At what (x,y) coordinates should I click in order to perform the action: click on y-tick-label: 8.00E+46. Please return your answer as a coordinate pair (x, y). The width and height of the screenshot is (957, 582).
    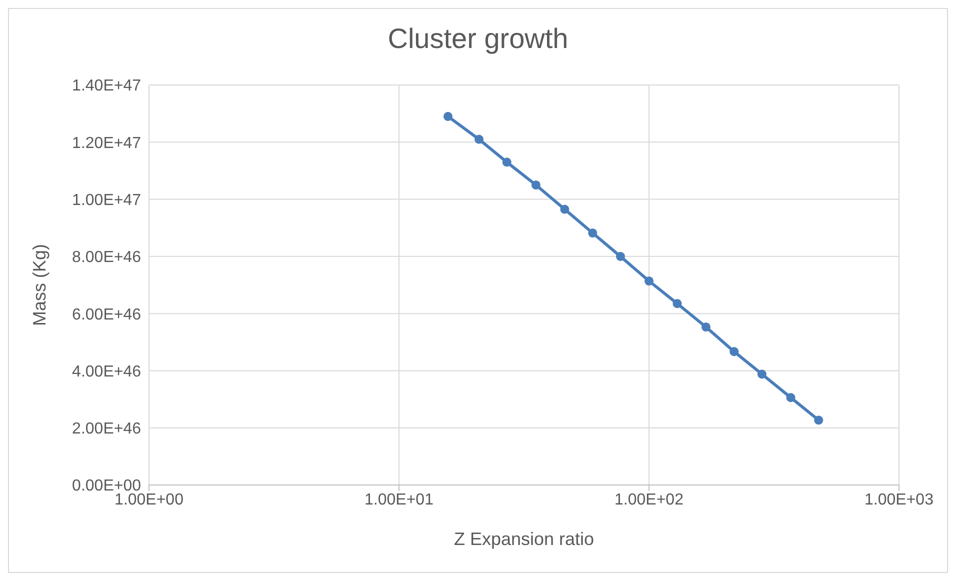
    Looking at the image, I should click on (107, 257).